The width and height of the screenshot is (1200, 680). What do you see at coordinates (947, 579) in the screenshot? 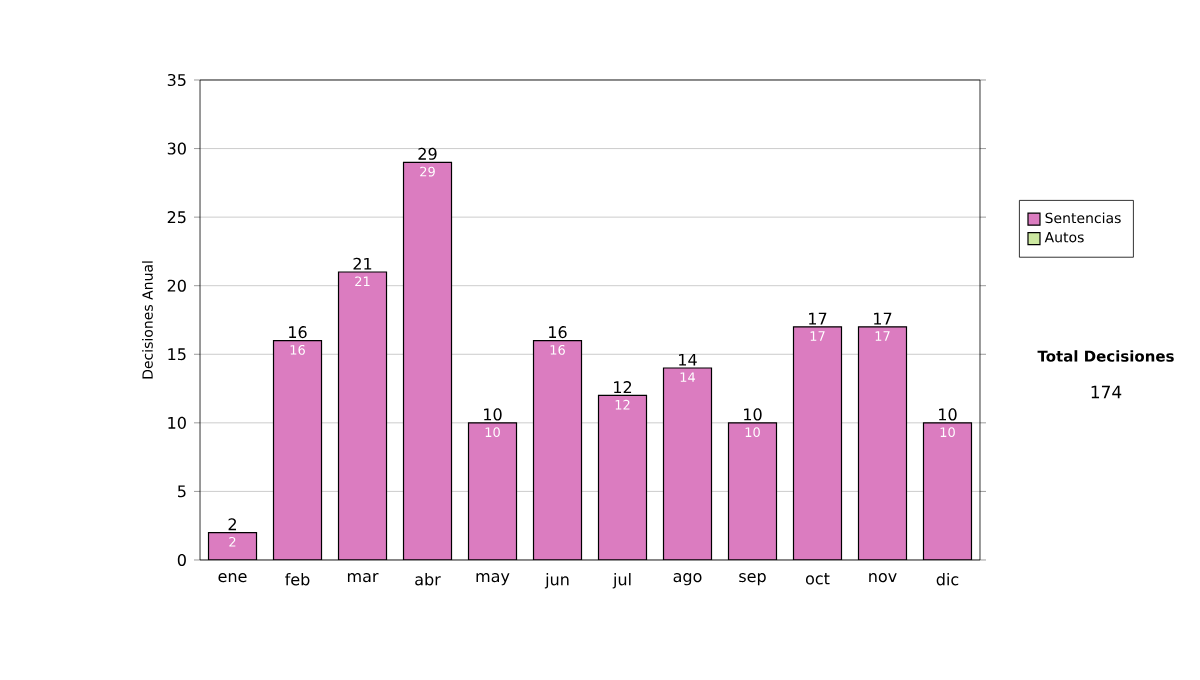
I see `x-tick-label: dic` at bounding box center [947, 579].